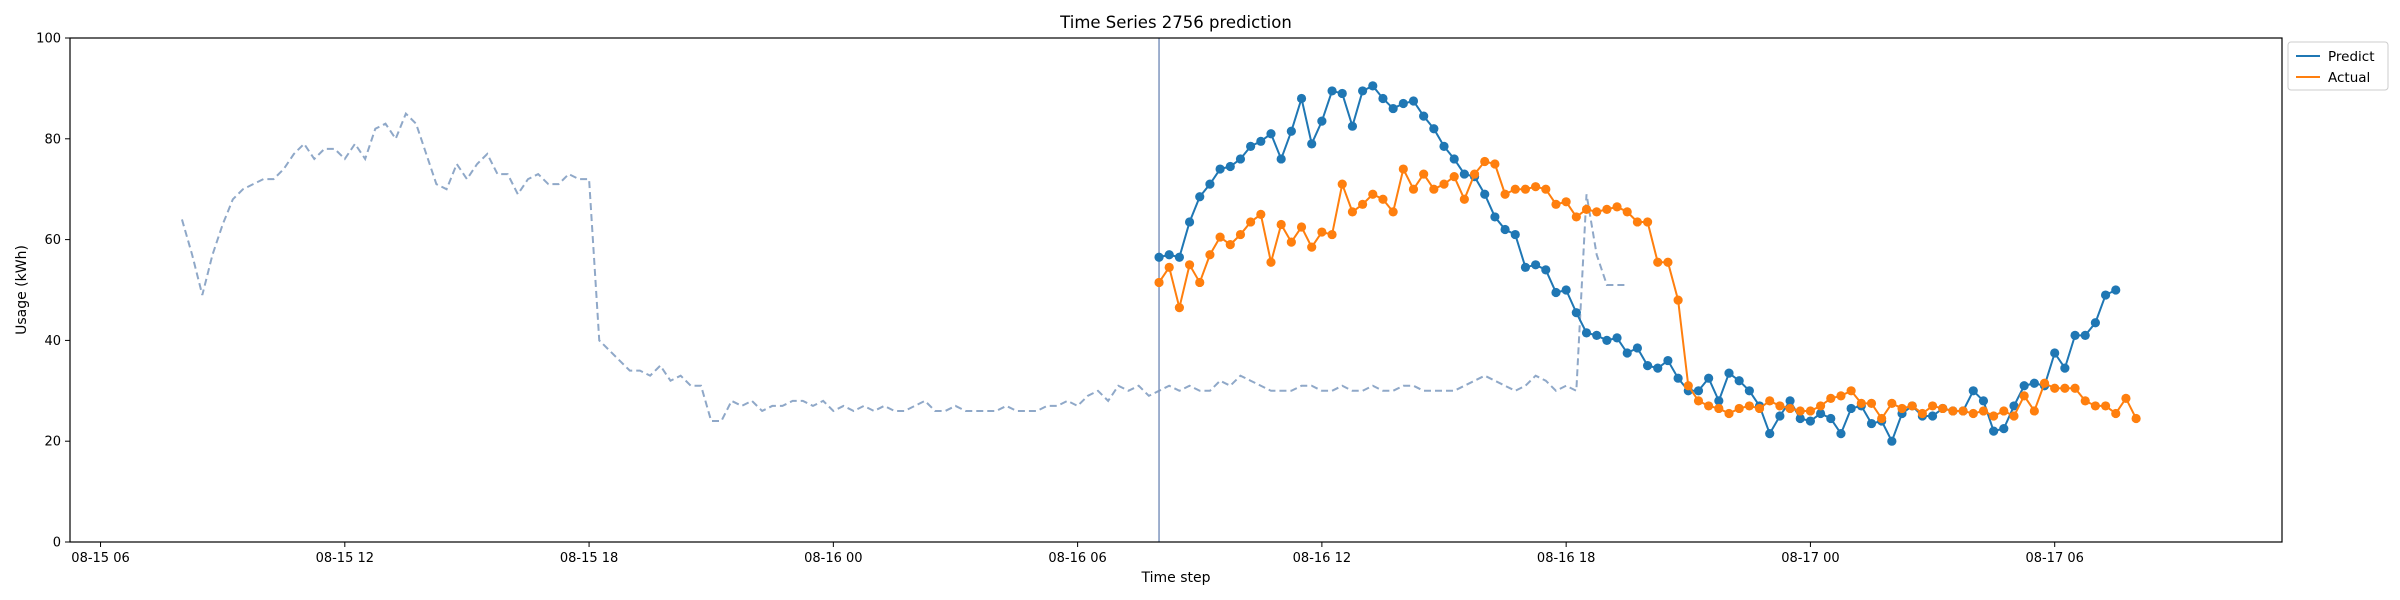  Describe the element at coordinates (22, 290) in the screenshot. I see `y-axis-label: Usage (kWh)` at that location.